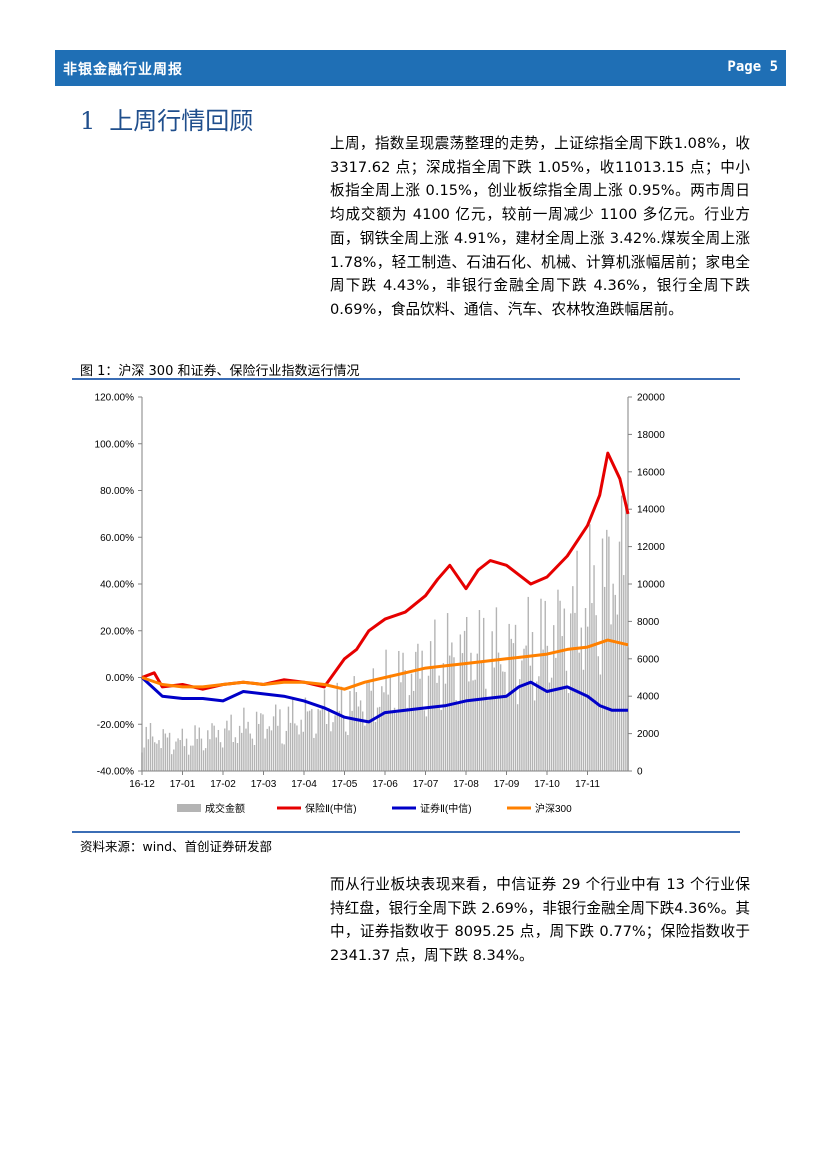 The image size is (827, 1169). What do you see at coordinates (166, 118) in the screenshot?
I see `section-title: 1 上周行情回顾` at bounding box center [166, 118].